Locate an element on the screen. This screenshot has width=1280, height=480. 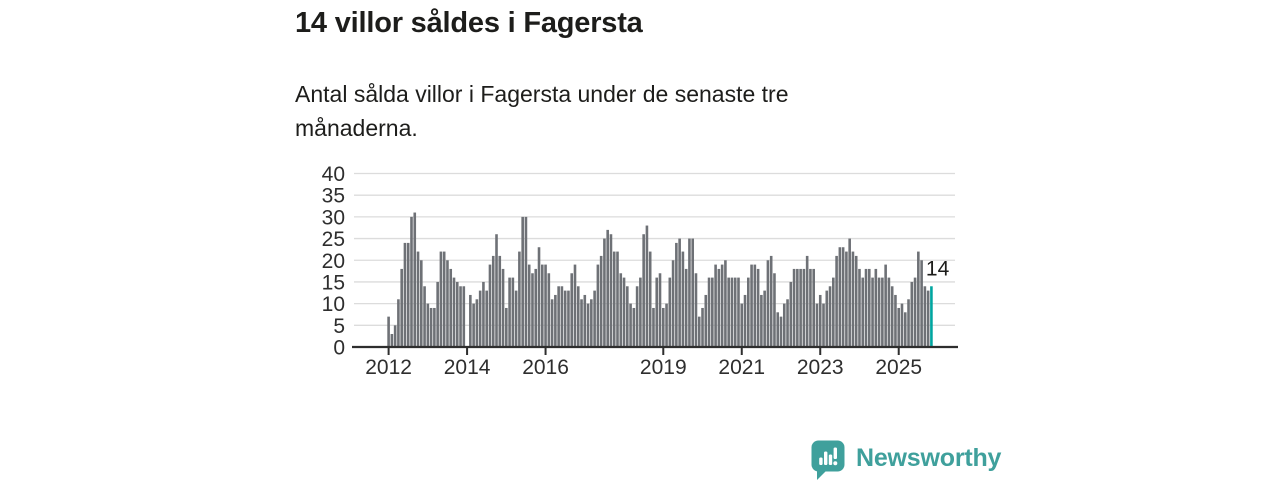
svg-text: 25 is located at coordinates (333, 239).